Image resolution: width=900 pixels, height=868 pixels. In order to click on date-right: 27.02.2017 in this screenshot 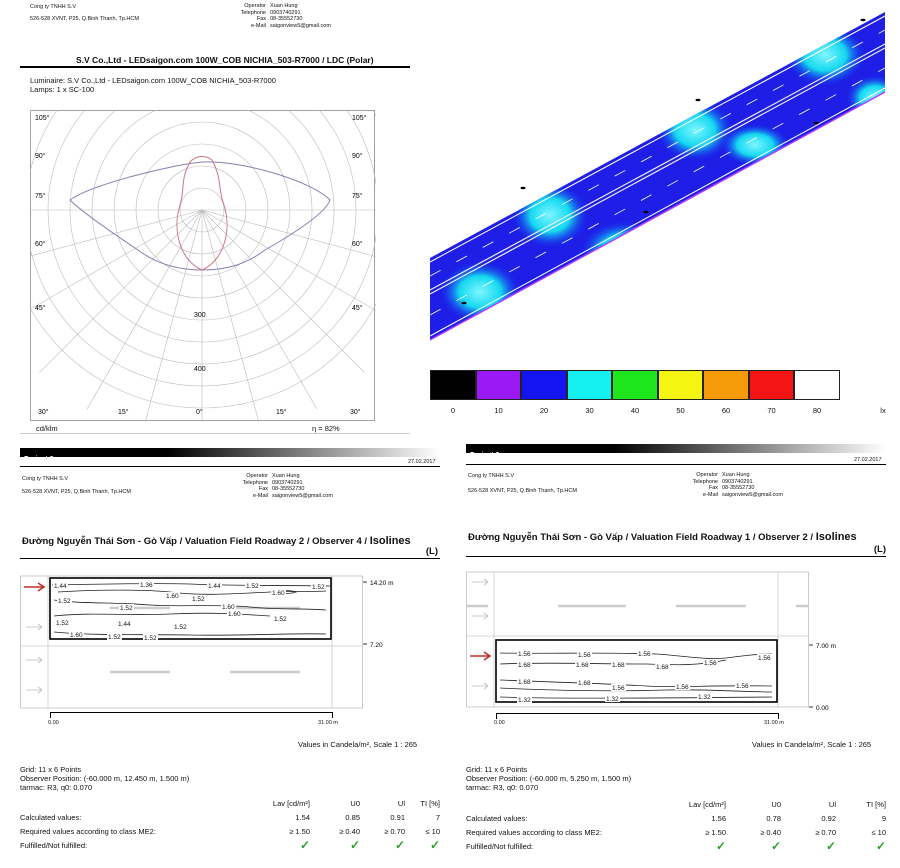, I will do `click(868, 460)`.